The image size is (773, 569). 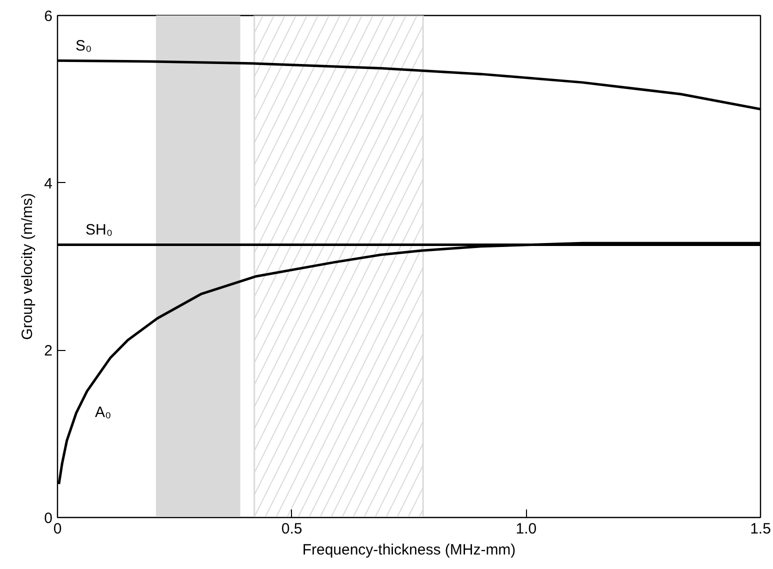 What do you see at coordinates (103, 413) in the screenshot?
I see `series-label: A₀` at bounding box center [103, 413].